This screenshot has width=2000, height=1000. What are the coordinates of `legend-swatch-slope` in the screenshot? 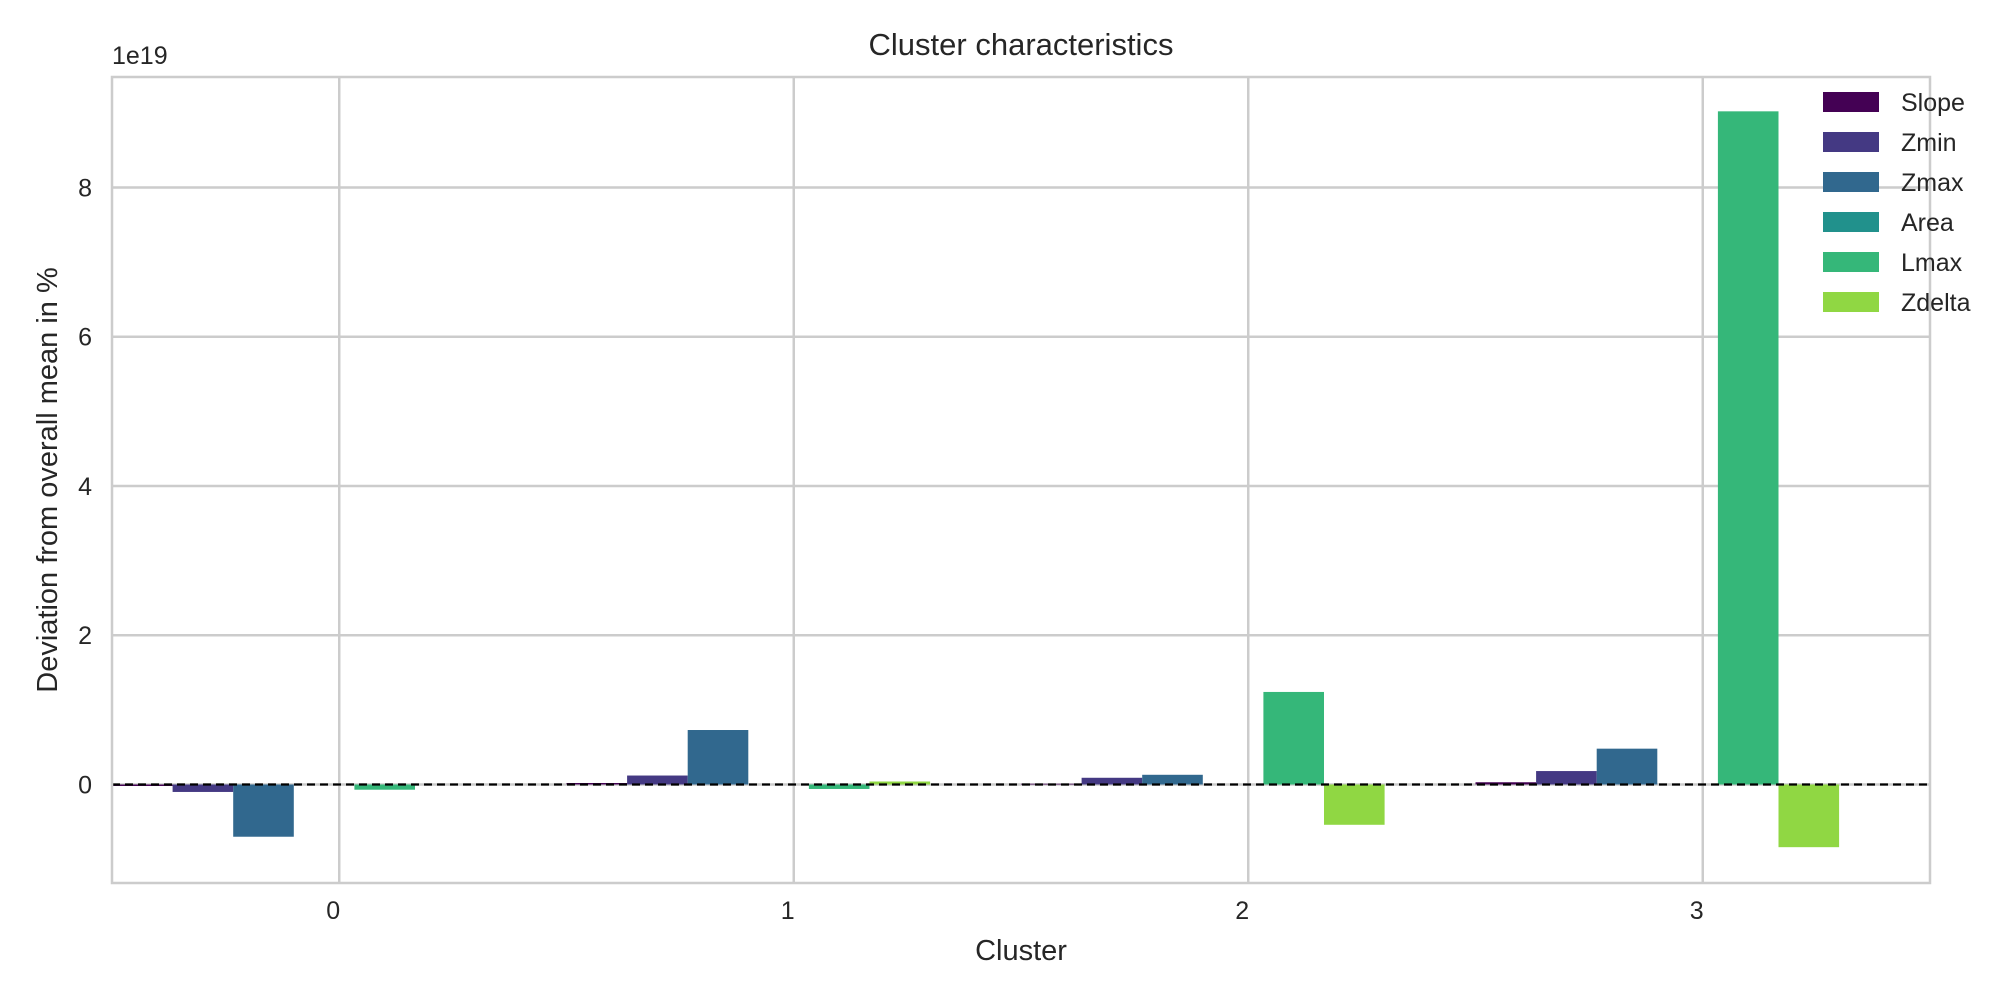 It's located at (1851, 102).